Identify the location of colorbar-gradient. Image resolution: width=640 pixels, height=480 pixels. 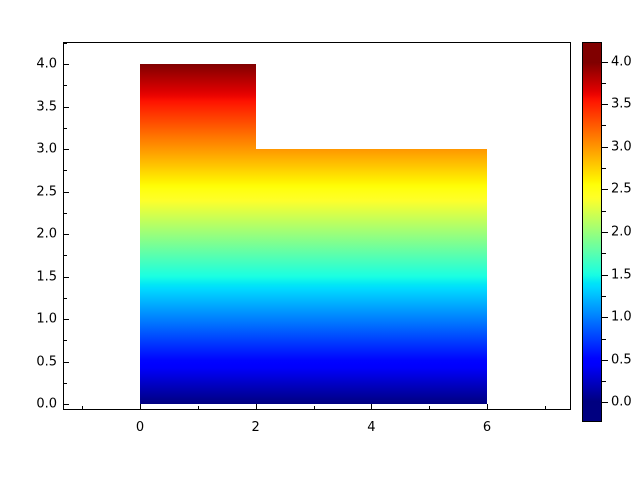
(592, 232).